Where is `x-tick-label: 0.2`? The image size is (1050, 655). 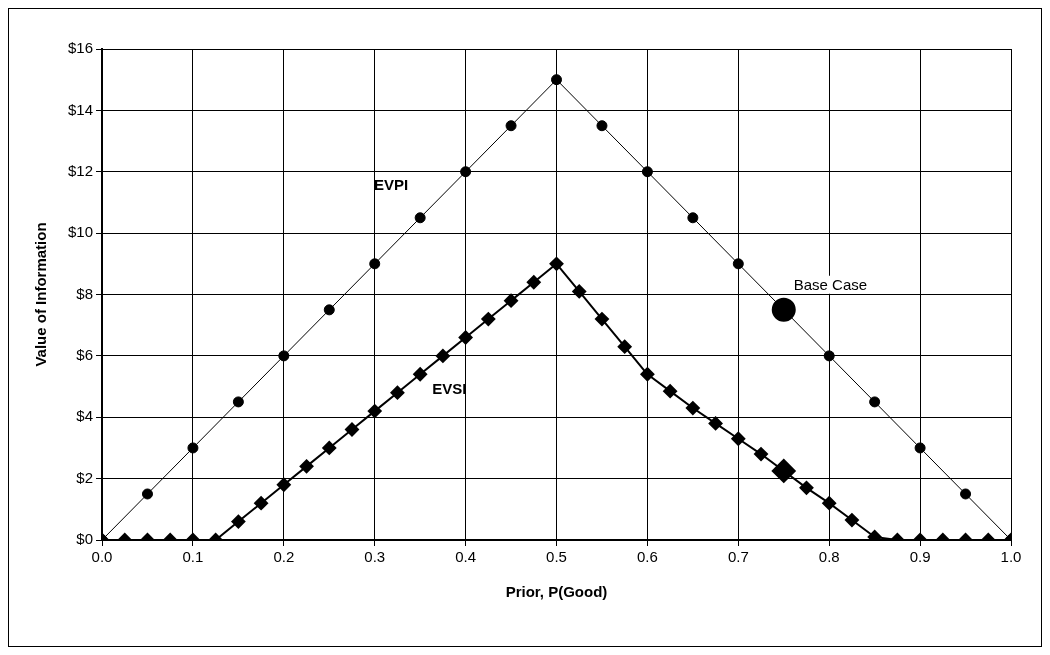
x-tick-label: 0.2 is located at coordinates (284, 557).